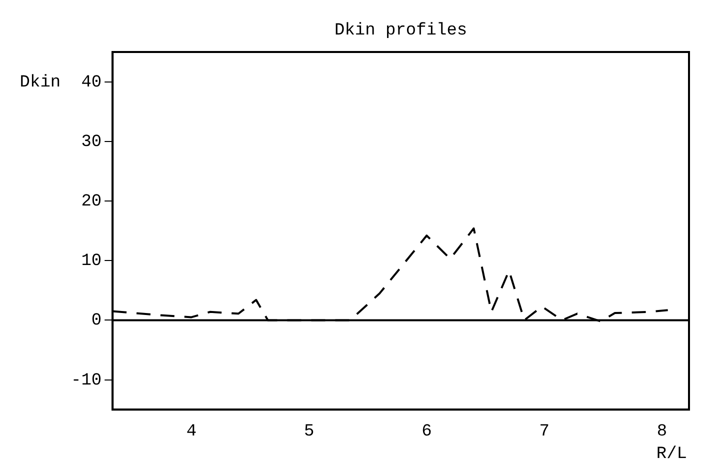  I want to click on x-tick-label: 7, so click(544, 432).